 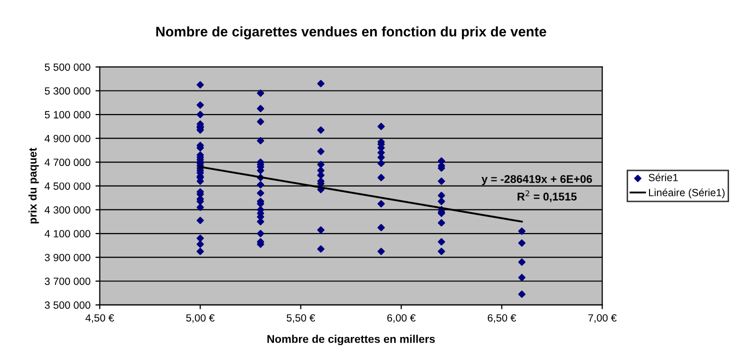 I want to click on y-tick-label: 3 500 000, so click(x=67, y=305).